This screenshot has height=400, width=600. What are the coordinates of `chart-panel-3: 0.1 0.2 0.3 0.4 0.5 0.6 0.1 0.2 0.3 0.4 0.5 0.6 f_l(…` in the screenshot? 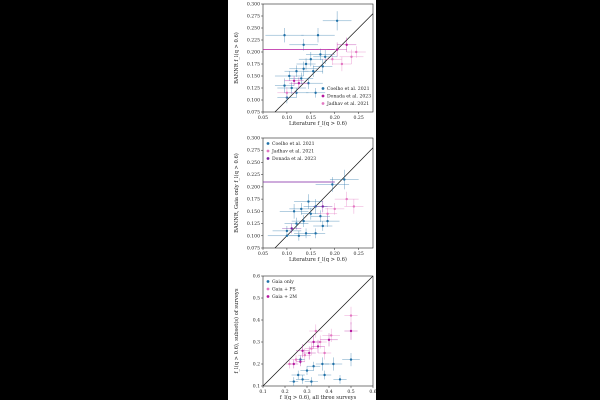 It's located at (304, 337).